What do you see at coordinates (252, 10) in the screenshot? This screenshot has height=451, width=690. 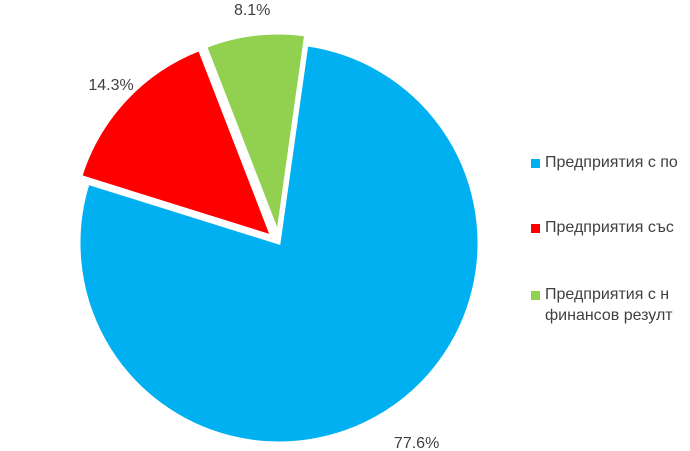 I see `data-label: 8.1%` at bounding box center [252, 10].